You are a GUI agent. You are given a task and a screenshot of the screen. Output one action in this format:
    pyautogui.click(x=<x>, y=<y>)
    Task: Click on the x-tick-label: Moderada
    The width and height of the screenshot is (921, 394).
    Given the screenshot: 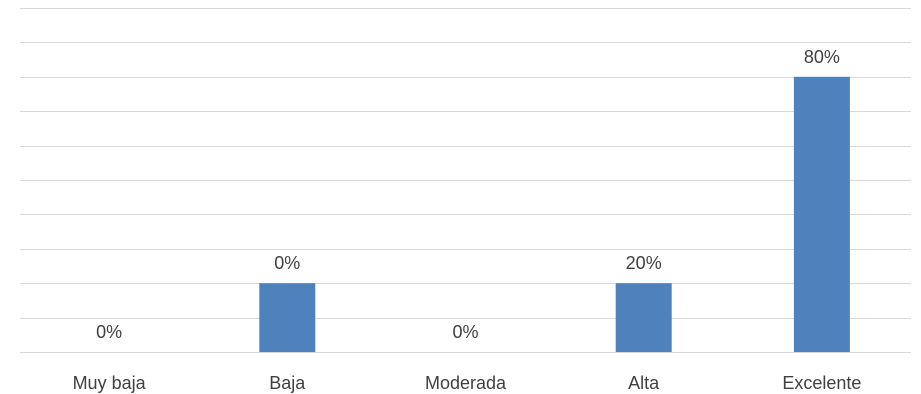 What is the action you would take?
    pyautogui.click(x=466, y=383)
    